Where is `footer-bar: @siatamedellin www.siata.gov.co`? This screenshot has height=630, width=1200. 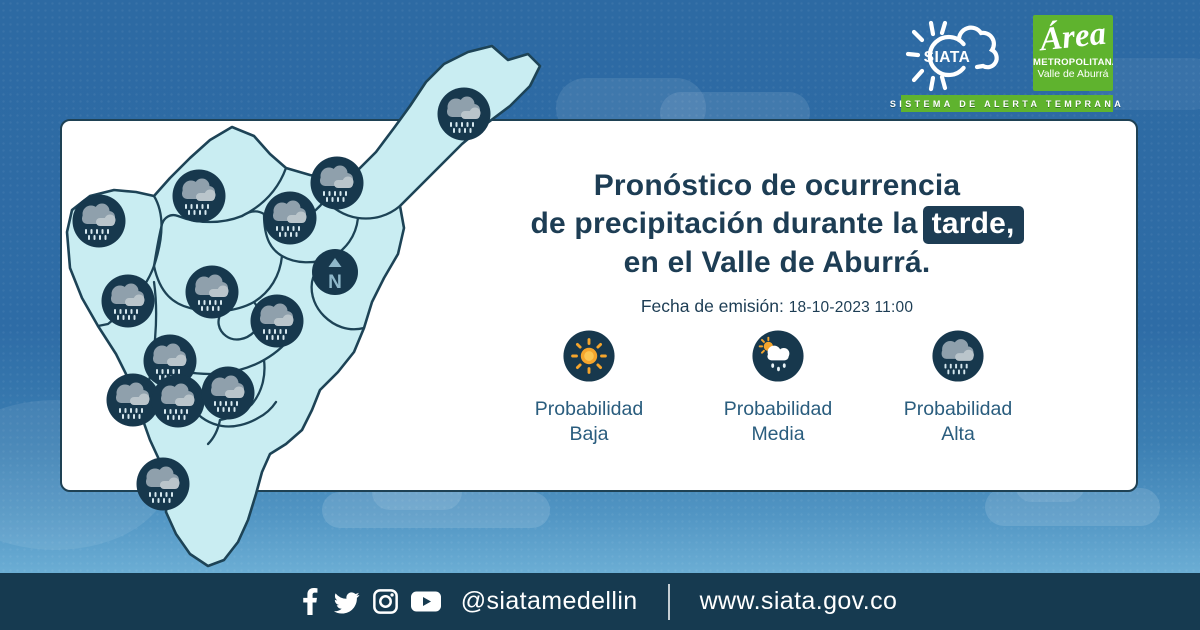
footer-bar: @siatamedellin www.siata.gov.co is located at coordinates (600, 601).